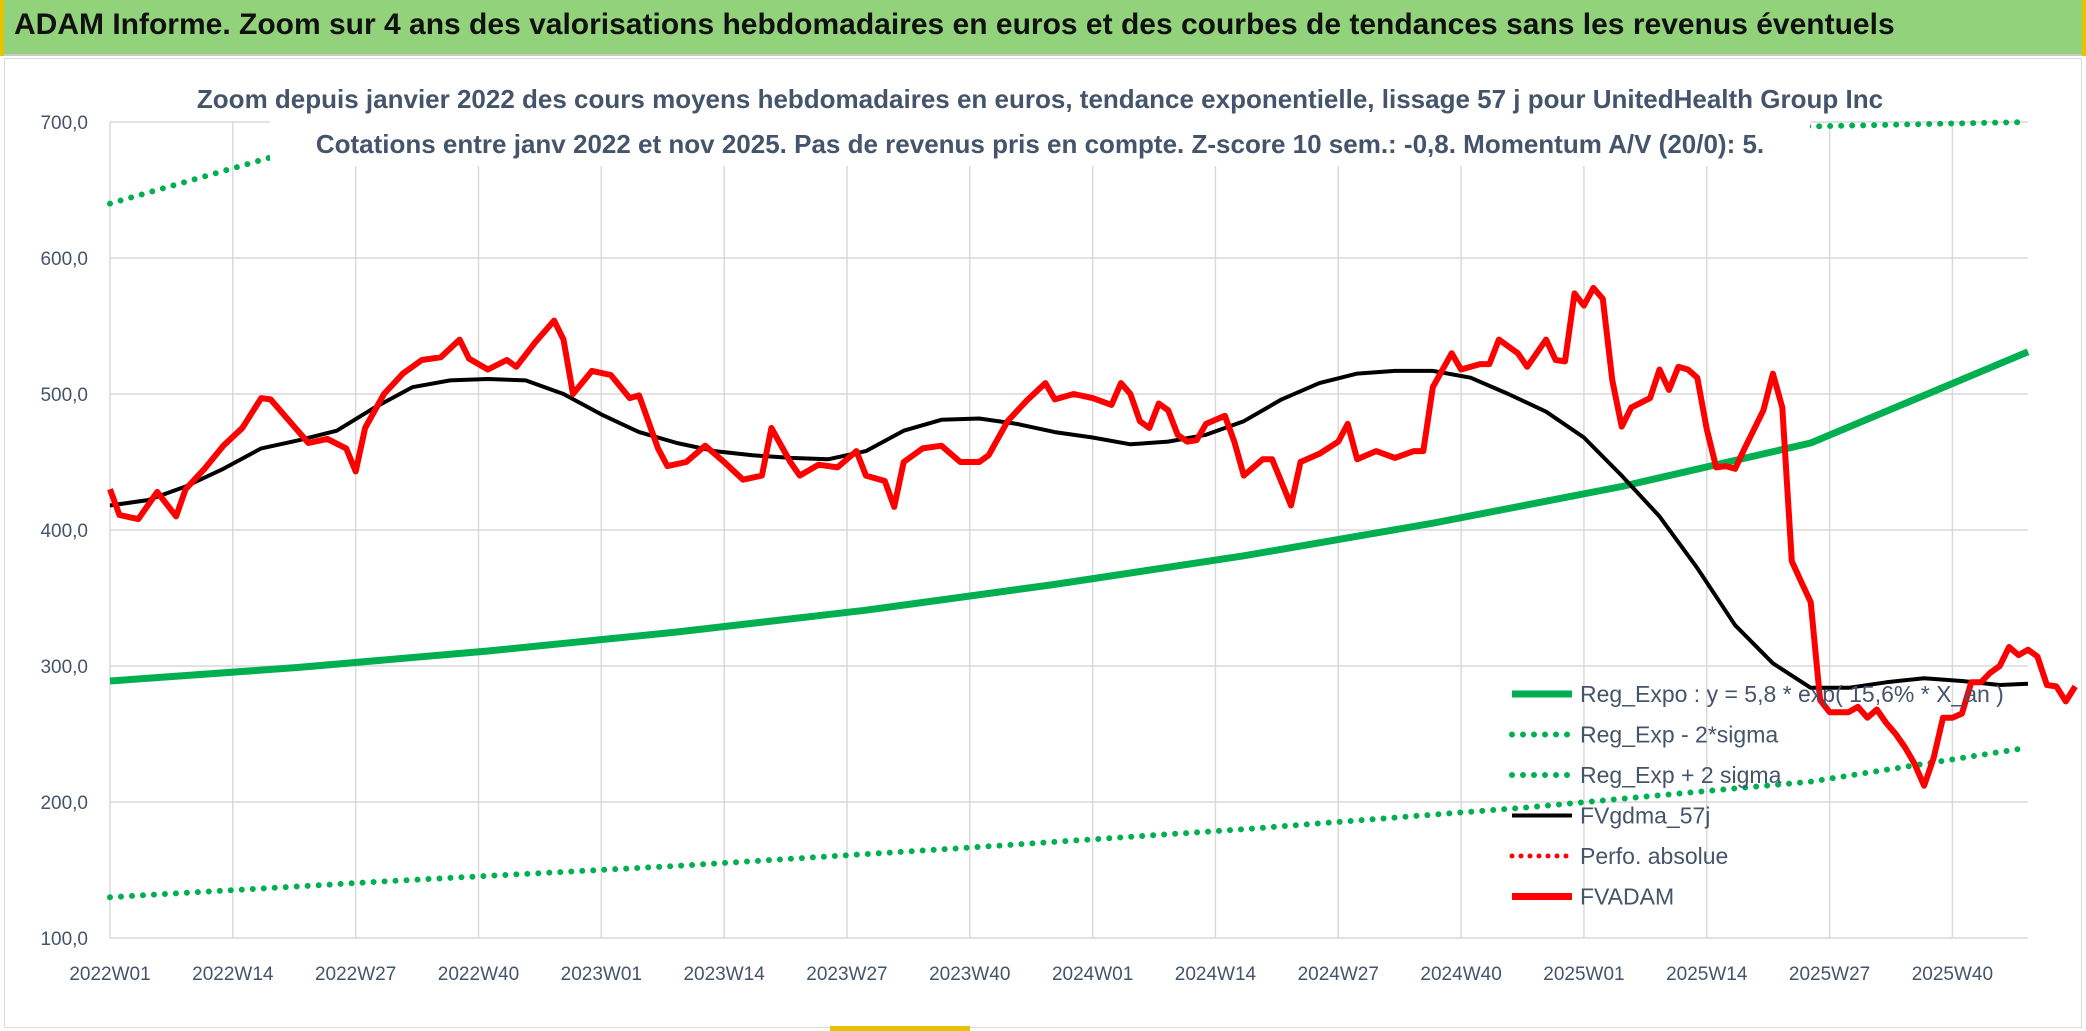  What do you see at coordinates (1040, 123) in the screenshot?
I see `title-backdrop` at bounding box center [1040, 123].